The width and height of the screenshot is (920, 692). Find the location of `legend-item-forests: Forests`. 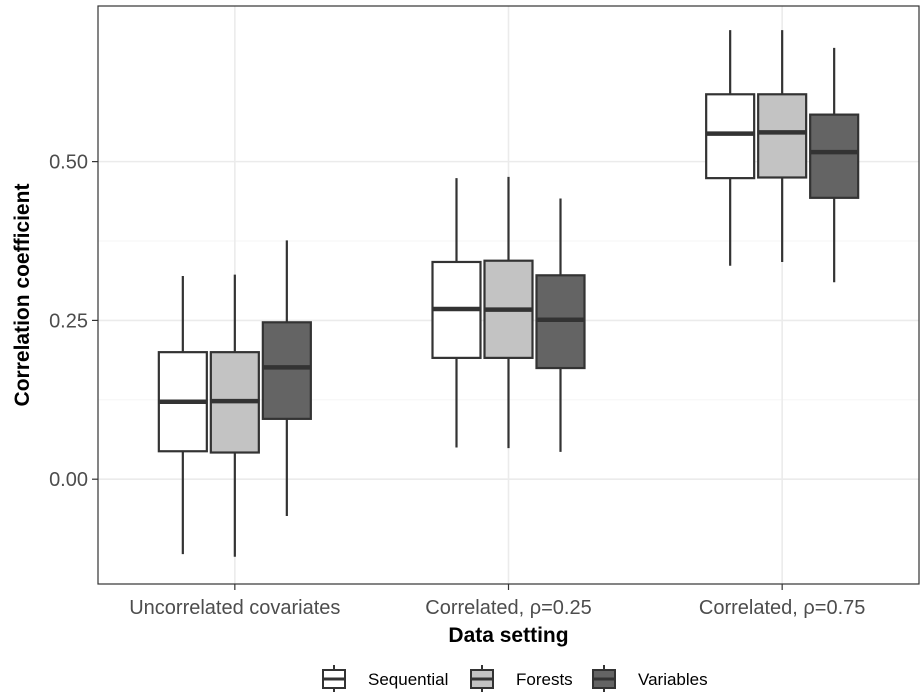

legend-item-forests: Forests is located at coordinates (521, 678).